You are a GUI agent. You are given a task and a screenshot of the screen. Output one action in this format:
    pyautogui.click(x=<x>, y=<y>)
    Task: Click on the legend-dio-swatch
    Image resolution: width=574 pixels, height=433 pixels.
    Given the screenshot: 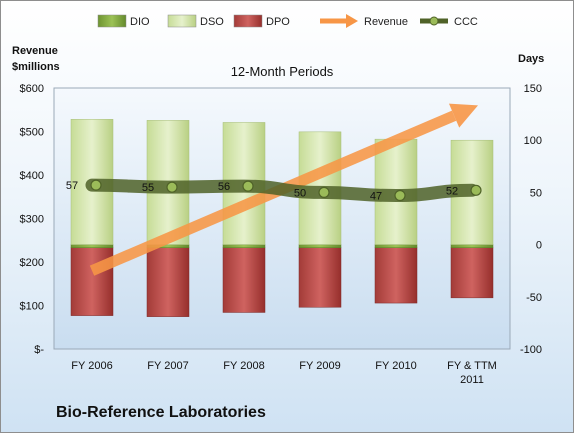 What is the action you would take?
    pyautogui.click(x=112, y=21)
    